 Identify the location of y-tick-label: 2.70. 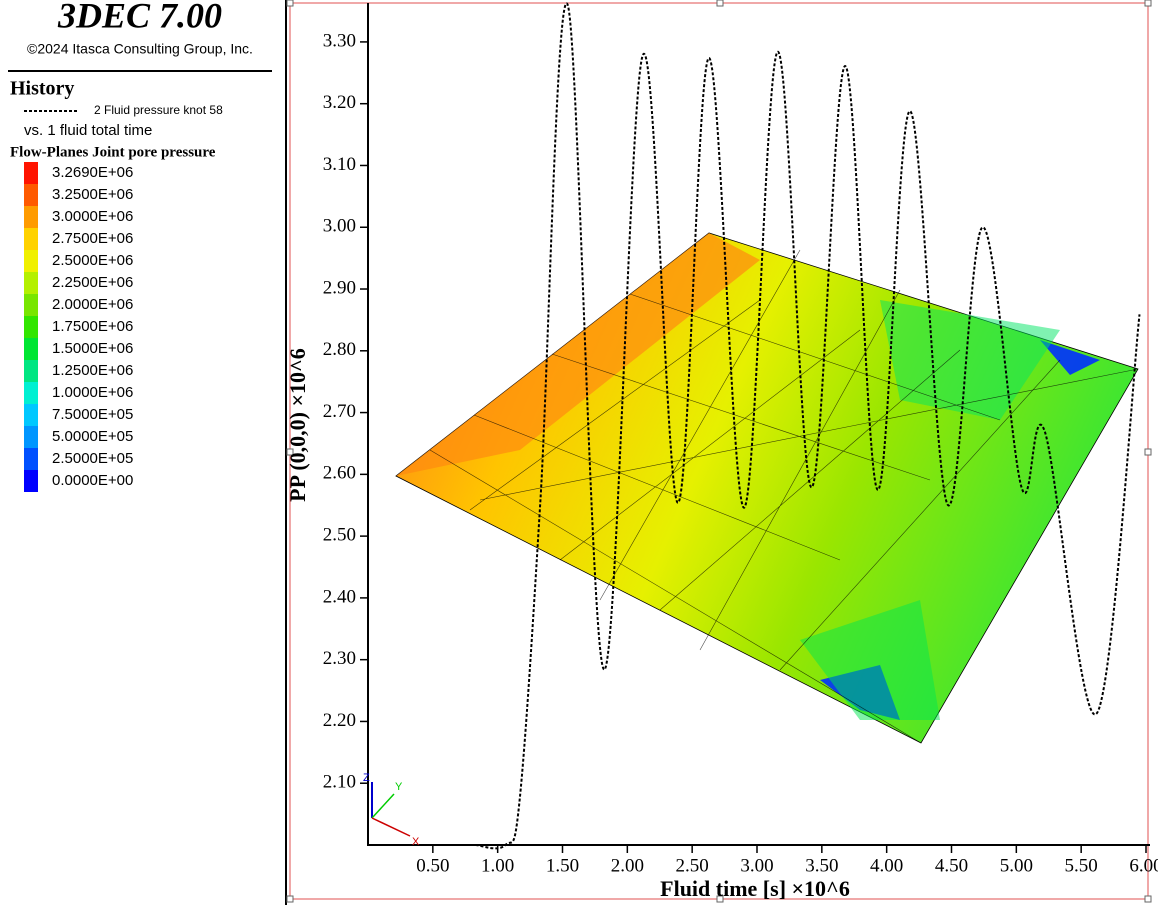
(339, 411).